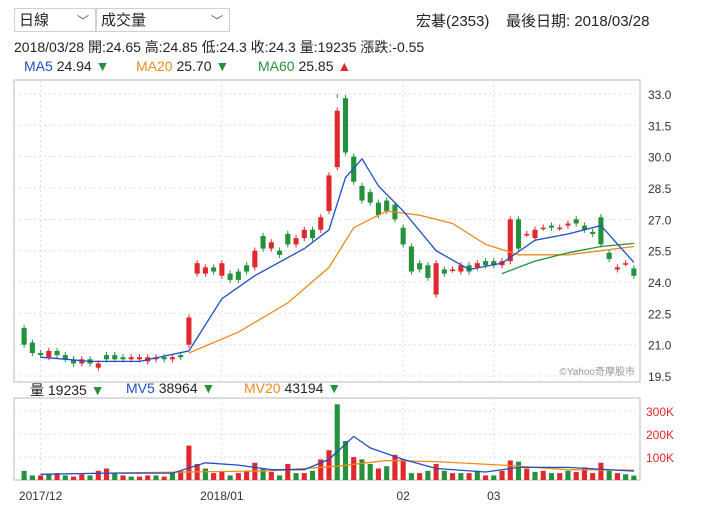  I want to click on ma5-arrow-icon: ▼, so click(102, 66).